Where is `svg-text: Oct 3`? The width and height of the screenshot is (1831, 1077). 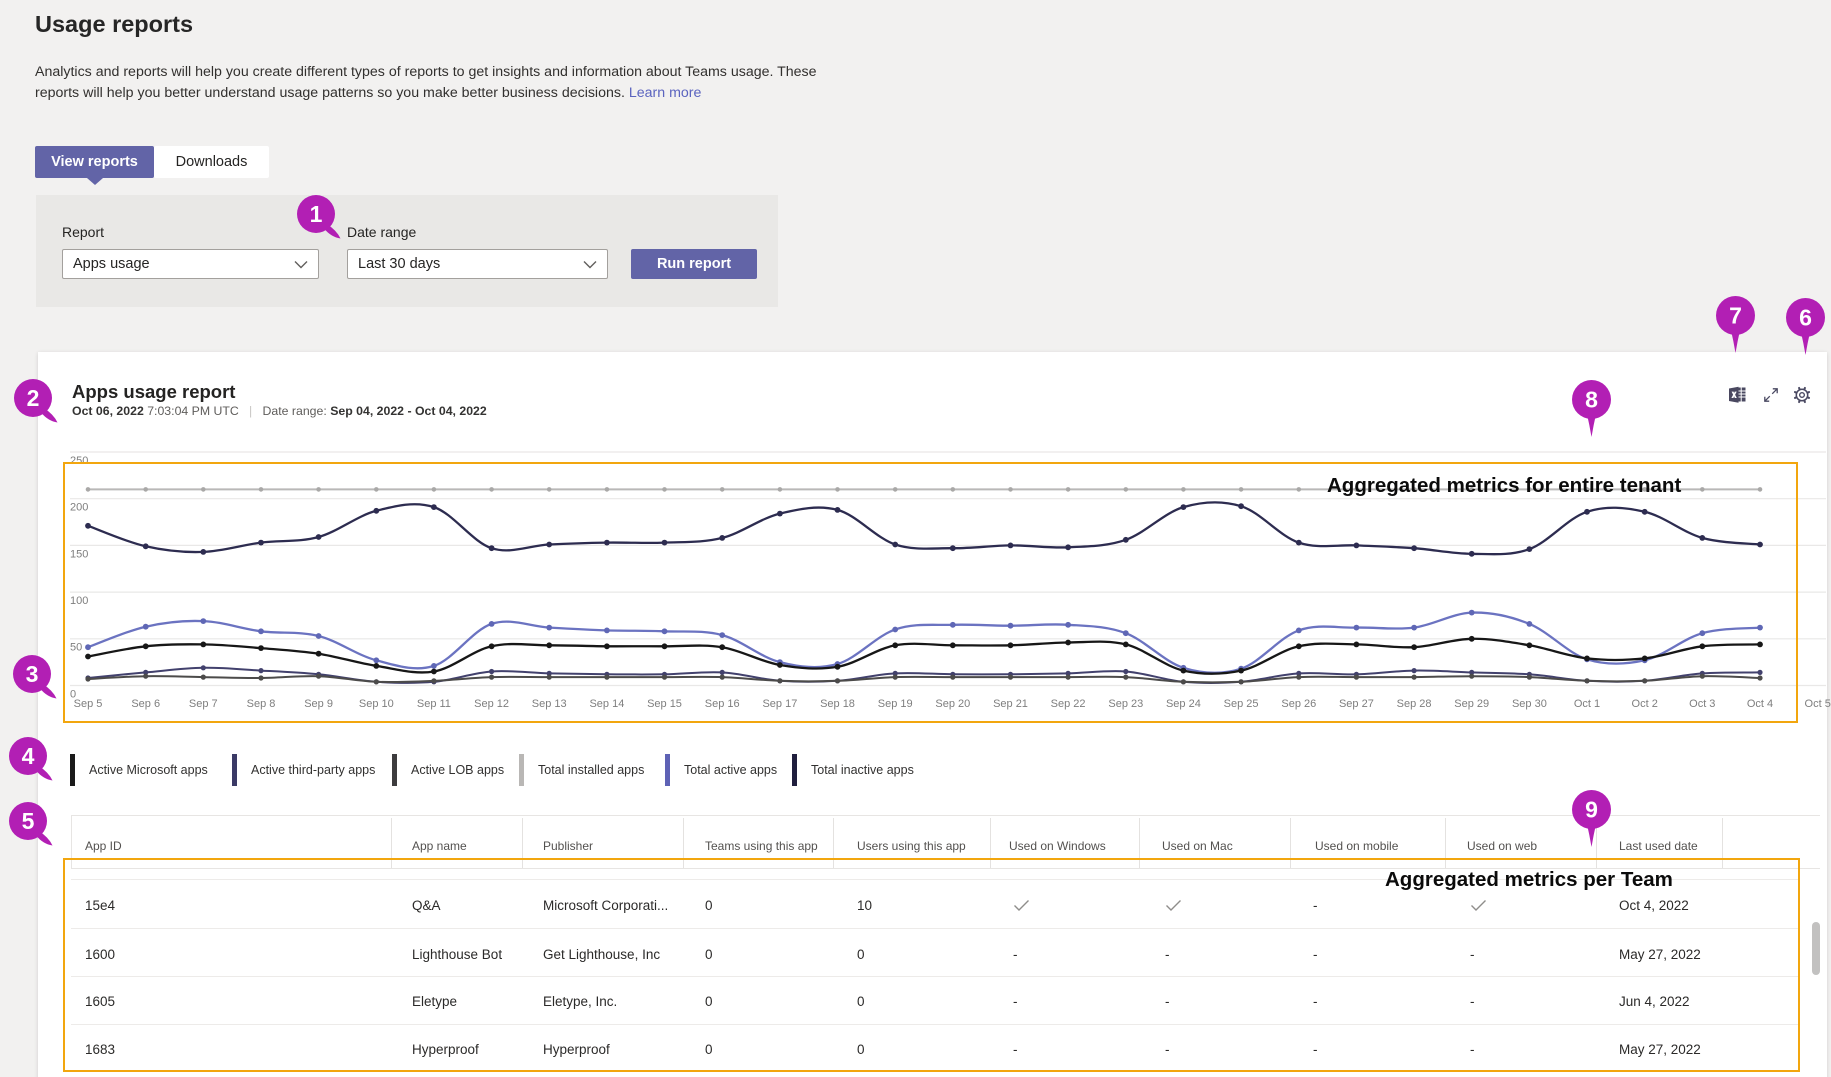
svg-text: Oct 3 is located at coordinates (1702, 704).